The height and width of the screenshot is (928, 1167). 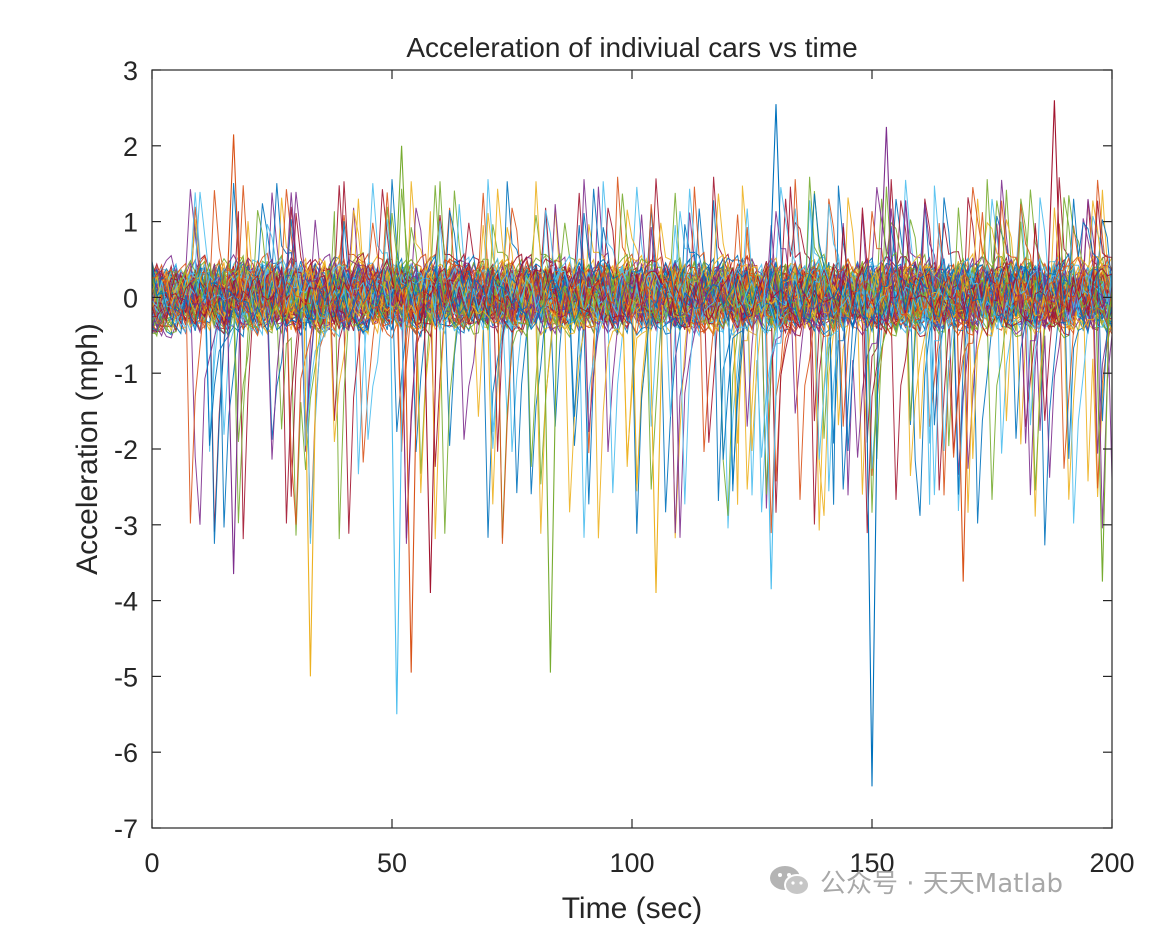 What do you see at coordinates (130, 223) in the screenshot?
I see `y-tick-label: 1` at bounding box center [130, 223].